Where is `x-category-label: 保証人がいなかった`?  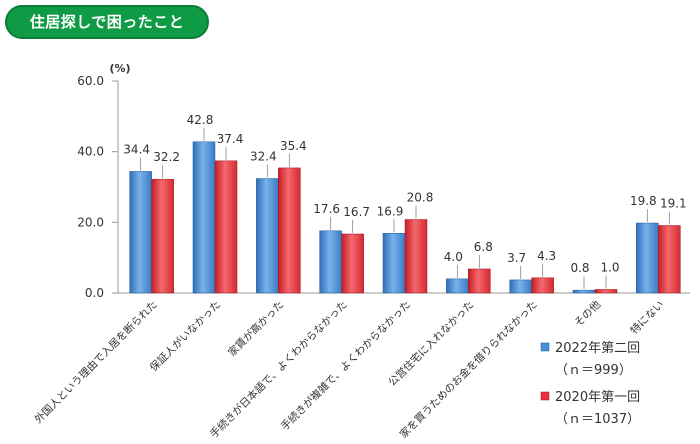 x-category-label: 保証人がいなかった is located at coordinates (185, 336).